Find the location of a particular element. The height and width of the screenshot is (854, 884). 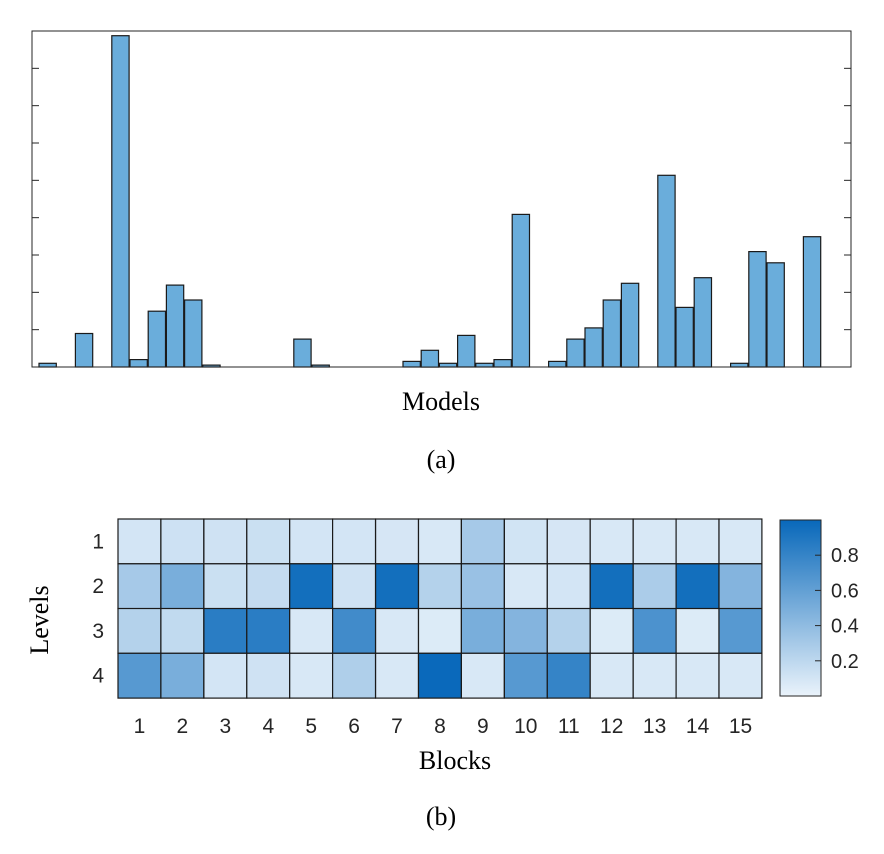

colorbar-ticks: 0.2 0.4 0.6 0.8 is located at coordinates (837, 609).